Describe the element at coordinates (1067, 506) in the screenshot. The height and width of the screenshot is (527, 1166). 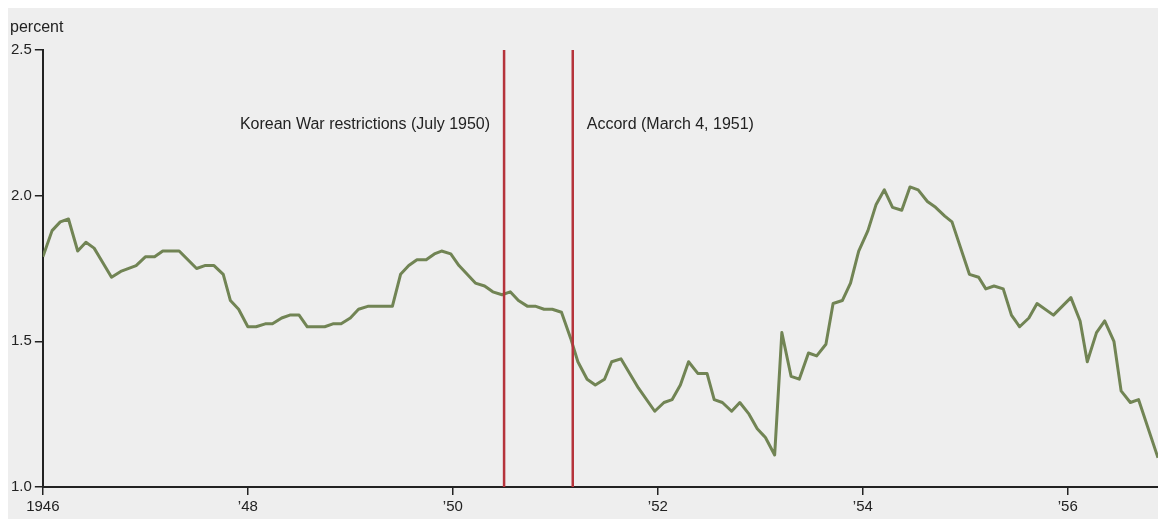
I see `x-tick-label: ’56` at that location.